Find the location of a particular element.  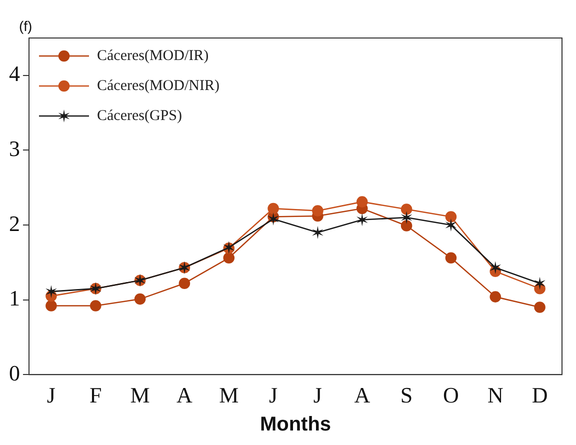

legend-label: Cáceres(MOD/IR) is located at coordinates (153, 56).